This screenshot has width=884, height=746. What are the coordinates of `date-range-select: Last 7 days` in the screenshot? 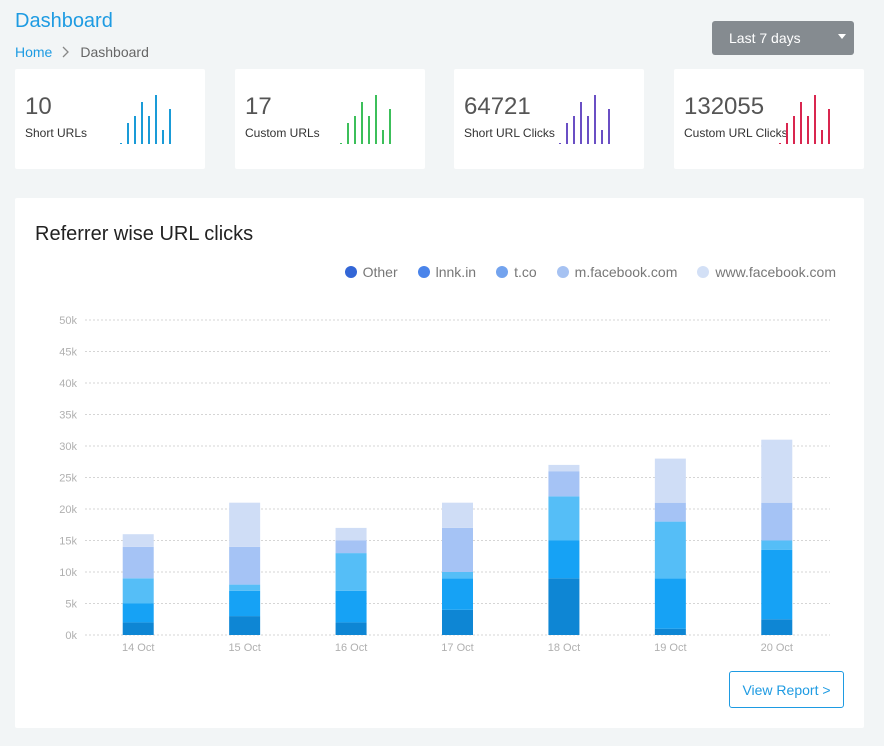 It's located at (783, 38).